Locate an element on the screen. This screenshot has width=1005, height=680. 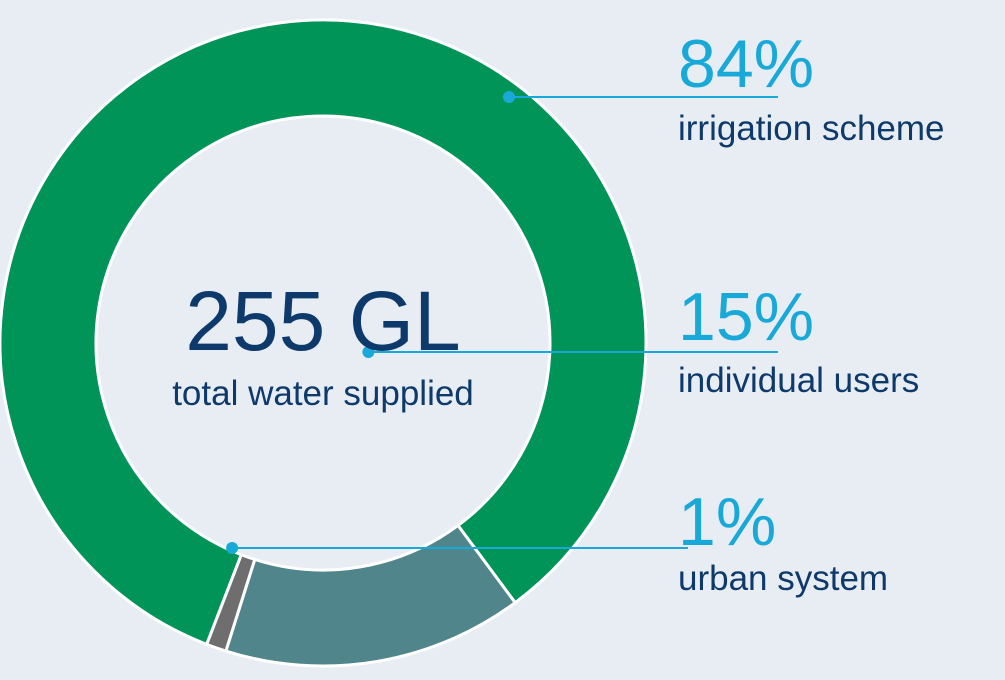
leader-dot-irrigation is located at coordinates (509, 97).